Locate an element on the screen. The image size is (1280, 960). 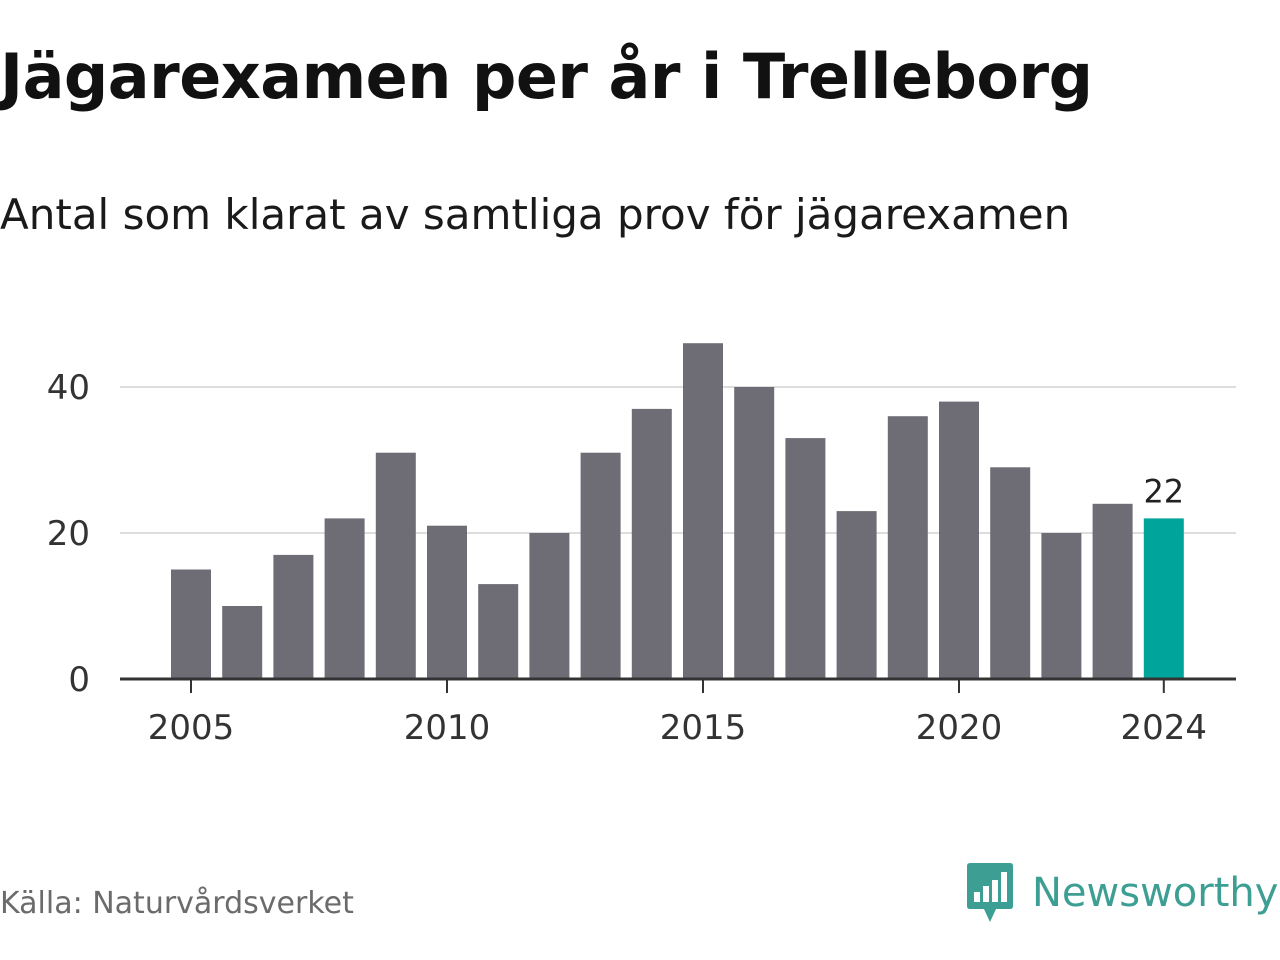
brand: Newsworthy is located at coordinates (1121, 893).